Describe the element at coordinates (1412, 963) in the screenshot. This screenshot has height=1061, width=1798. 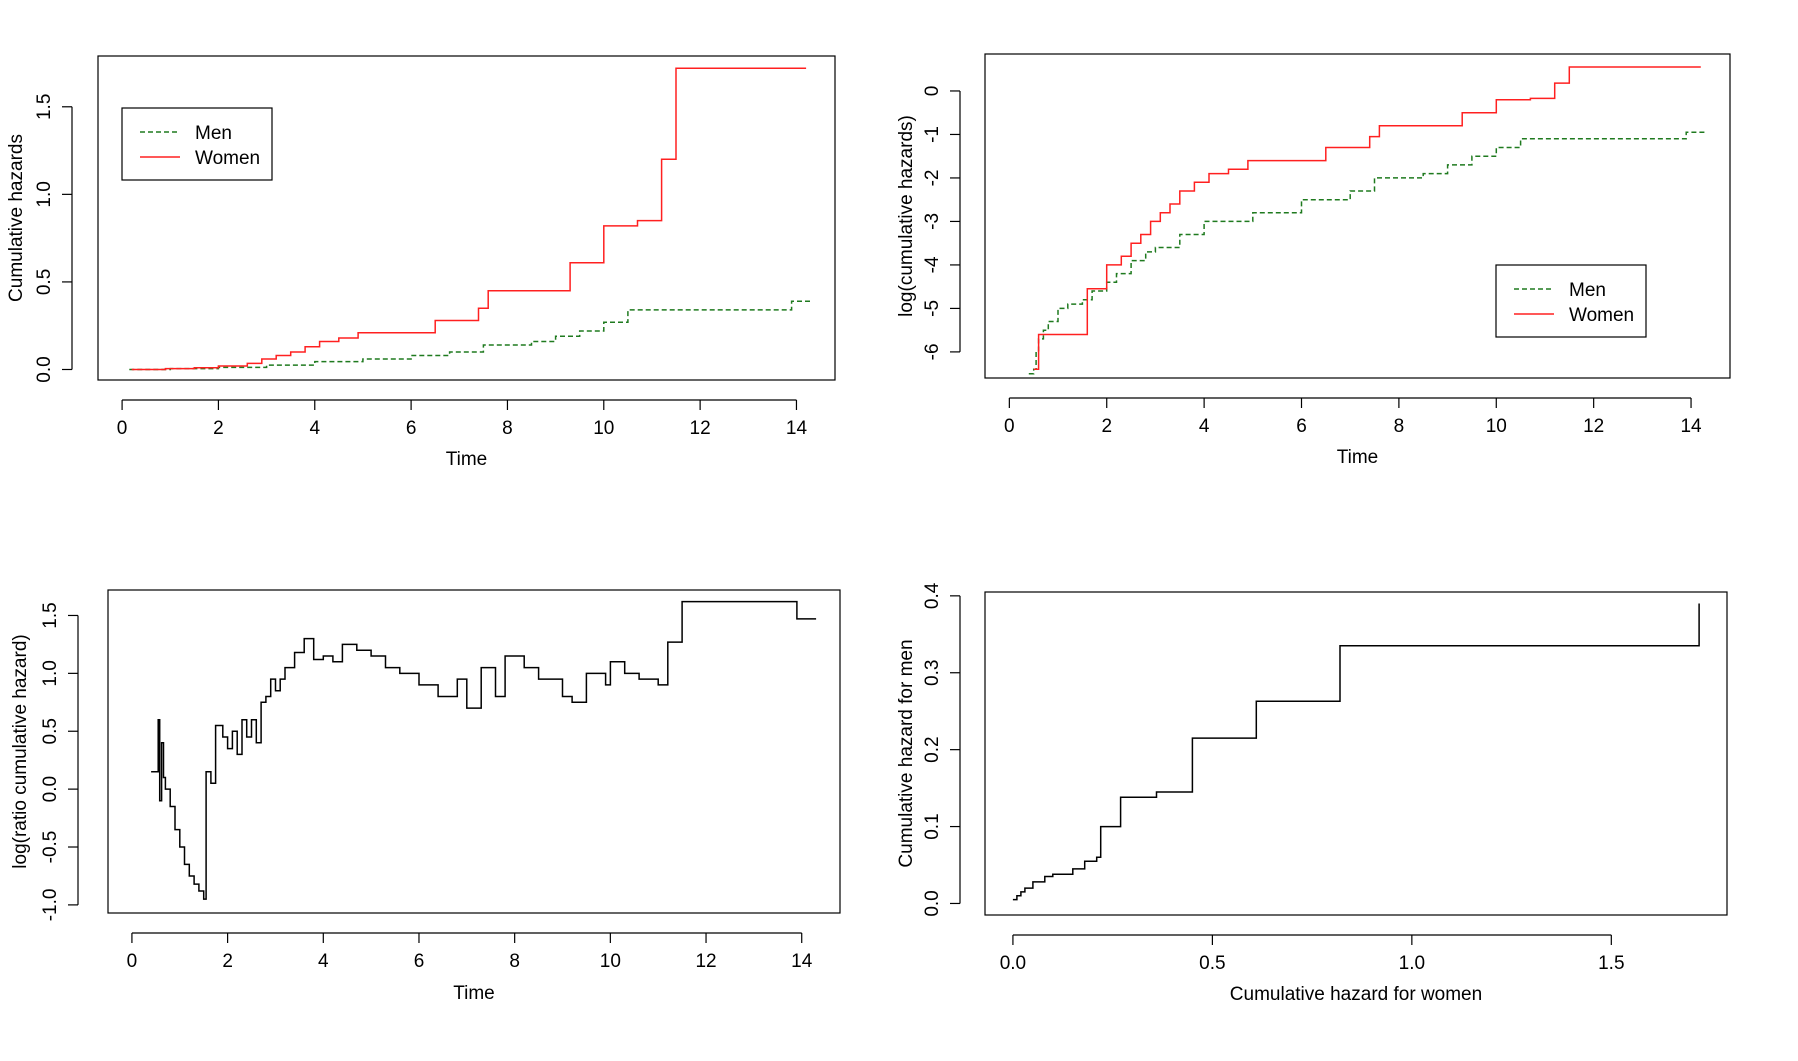
I see `x-tick-label: 1.0` at that location.